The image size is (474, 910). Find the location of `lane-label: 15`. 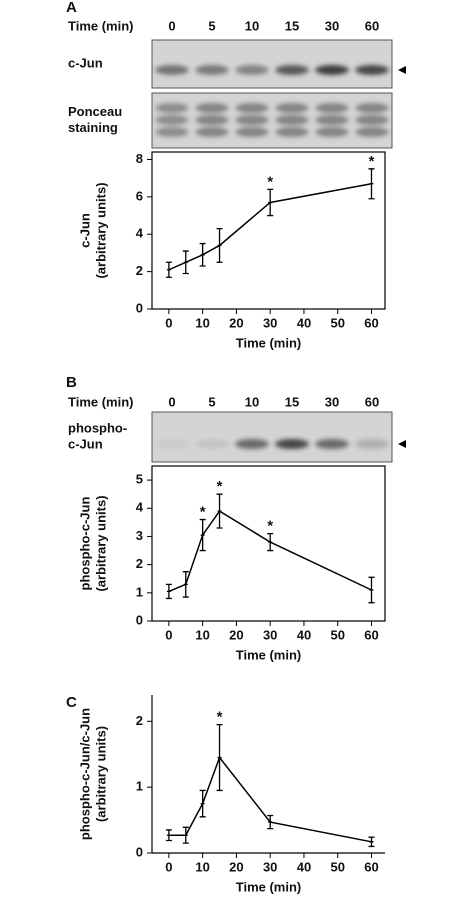

lane-label: 15 is located at coordinates (292, 401).